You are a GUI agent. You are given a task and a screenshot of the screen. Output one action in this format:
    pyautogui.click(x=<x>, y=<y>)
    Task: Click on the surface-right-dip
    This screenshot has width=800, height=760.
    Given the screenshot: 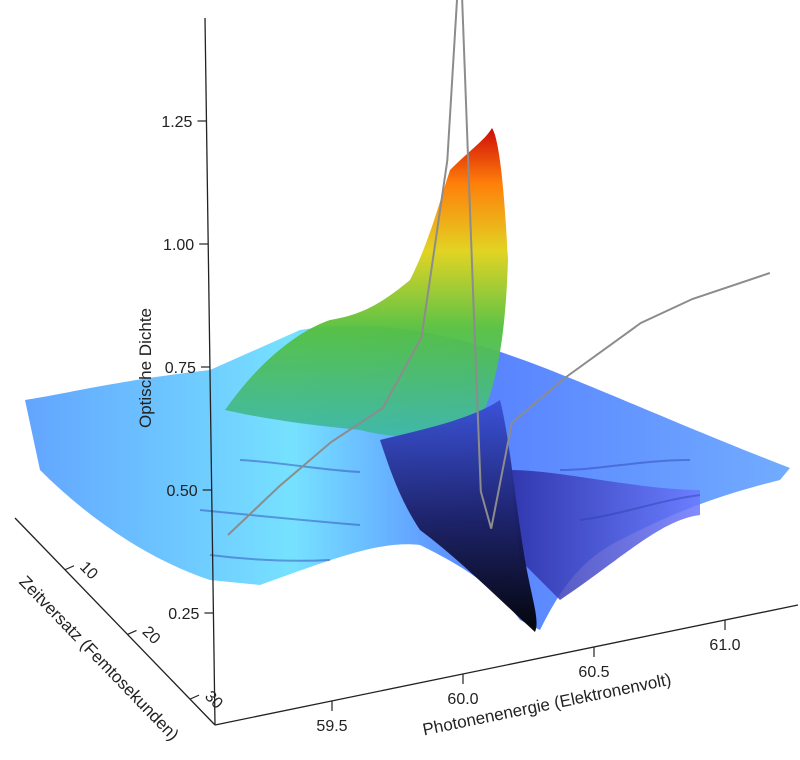 What is the action you would take?
    pyautogui.click(x=605, y=535)
    